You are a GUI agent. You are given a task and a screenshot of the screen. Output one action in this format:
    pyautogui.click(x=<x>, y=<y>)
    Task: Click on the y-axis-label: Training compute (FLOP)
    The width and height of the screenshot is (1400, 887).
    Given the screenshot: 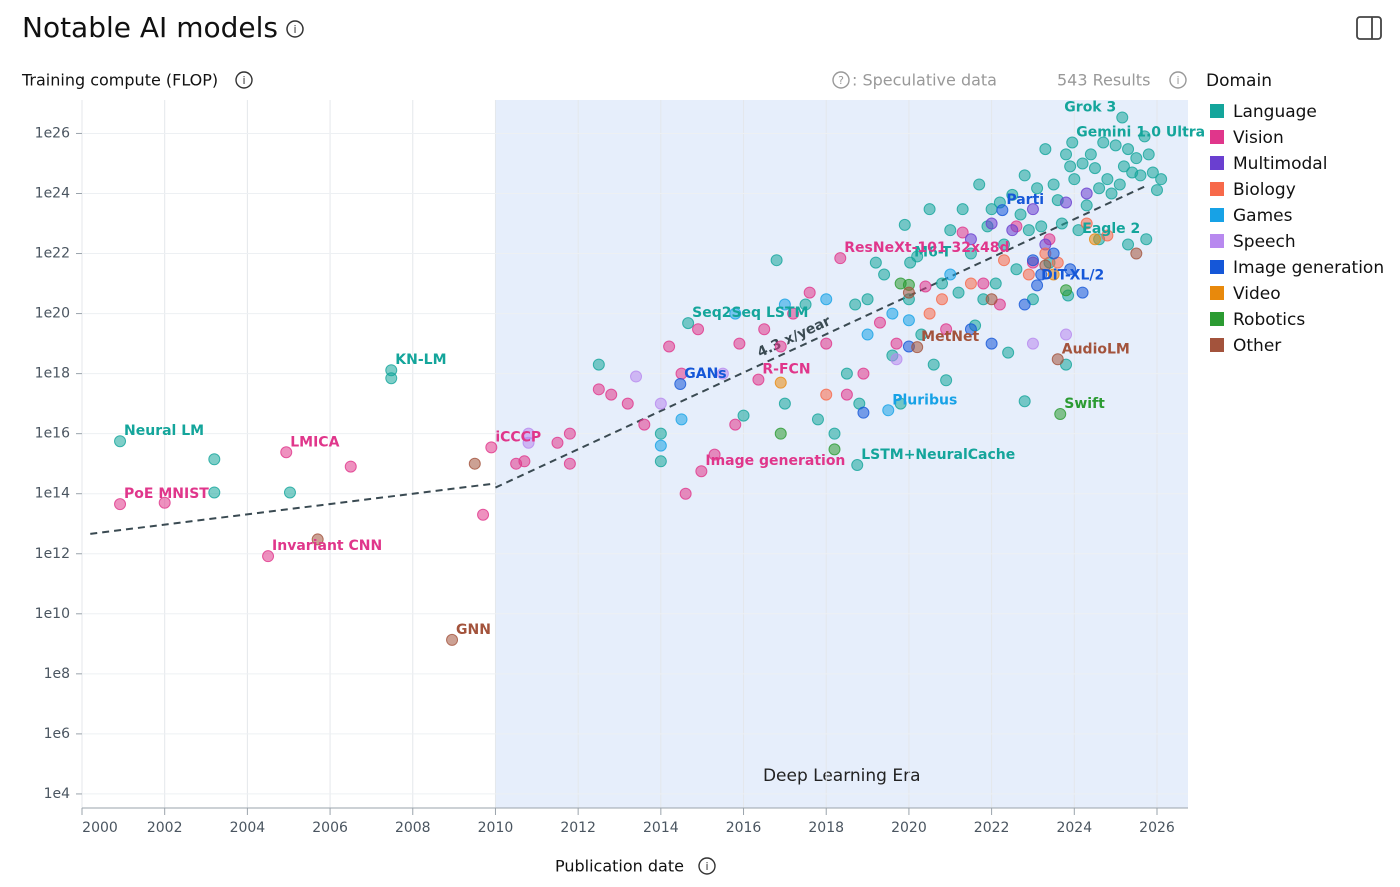 What is the action you would take?
    pyautogui.click(x=119, y=80)
    